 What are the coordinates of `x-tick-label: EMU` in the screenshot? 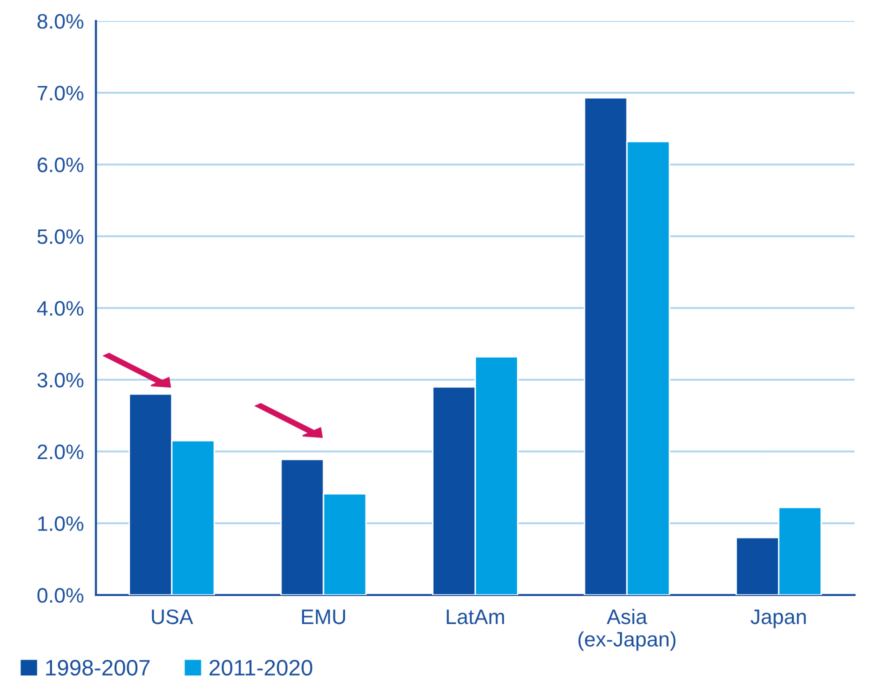 It's located at (324, 617).